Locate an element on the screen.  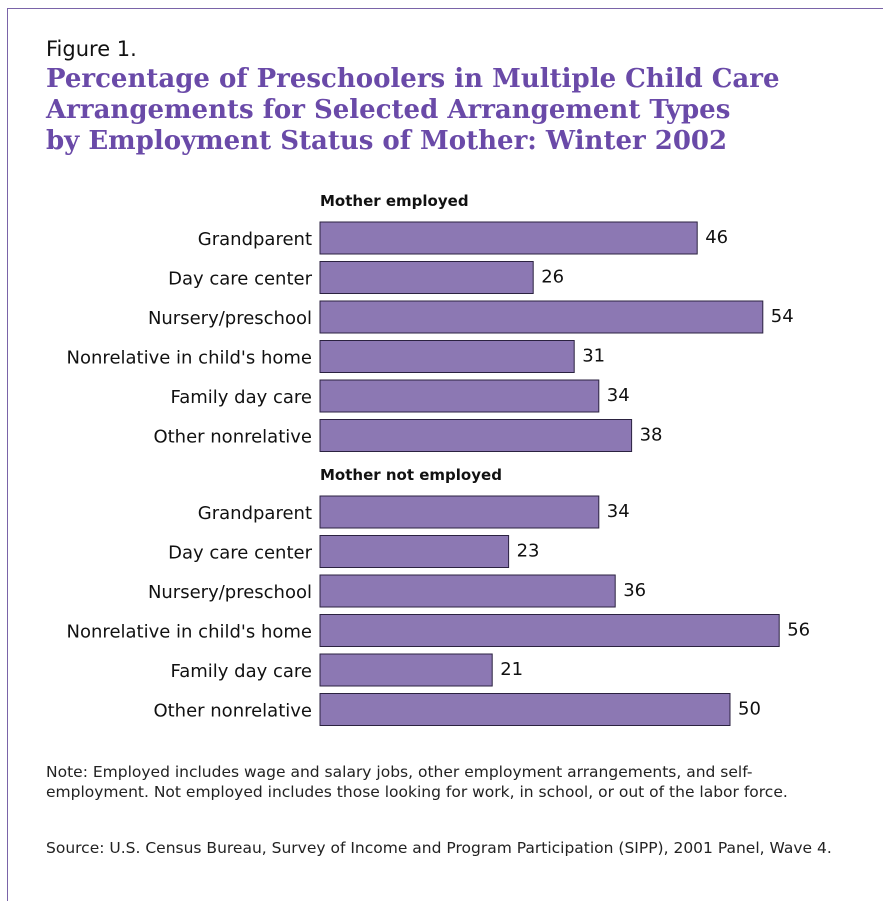
category-label-1-4: Nonrelative in child's home is located at coordinates (189, 358).